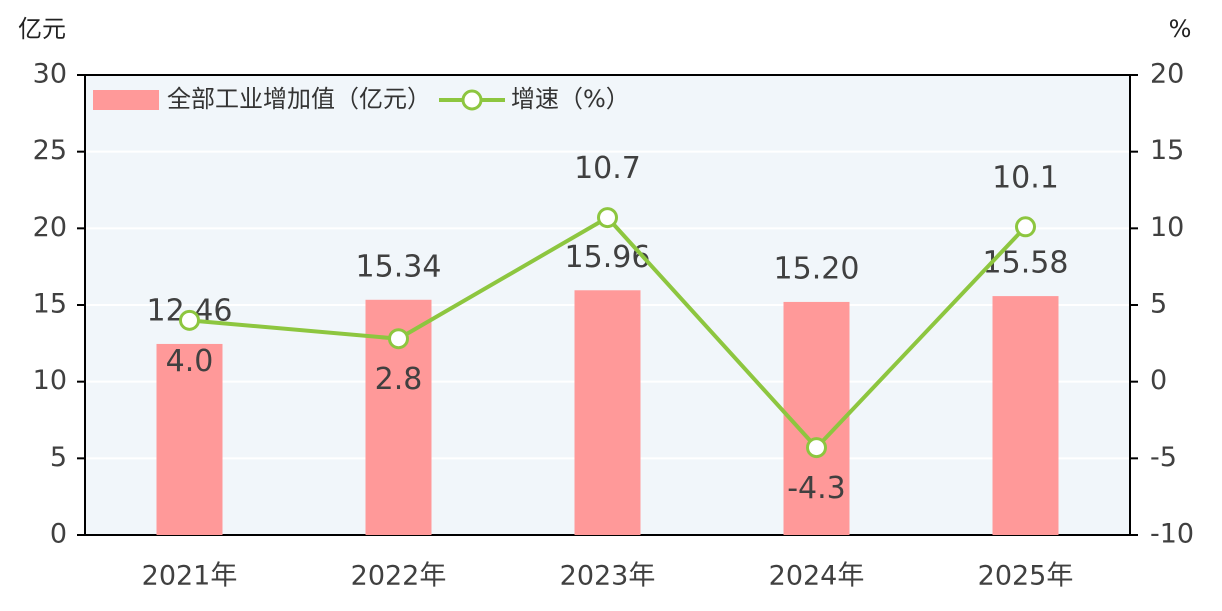 The width and height of the screenshot is (1222, 611). I want to click on y2-tick-label: 10, so click(1167, 227).